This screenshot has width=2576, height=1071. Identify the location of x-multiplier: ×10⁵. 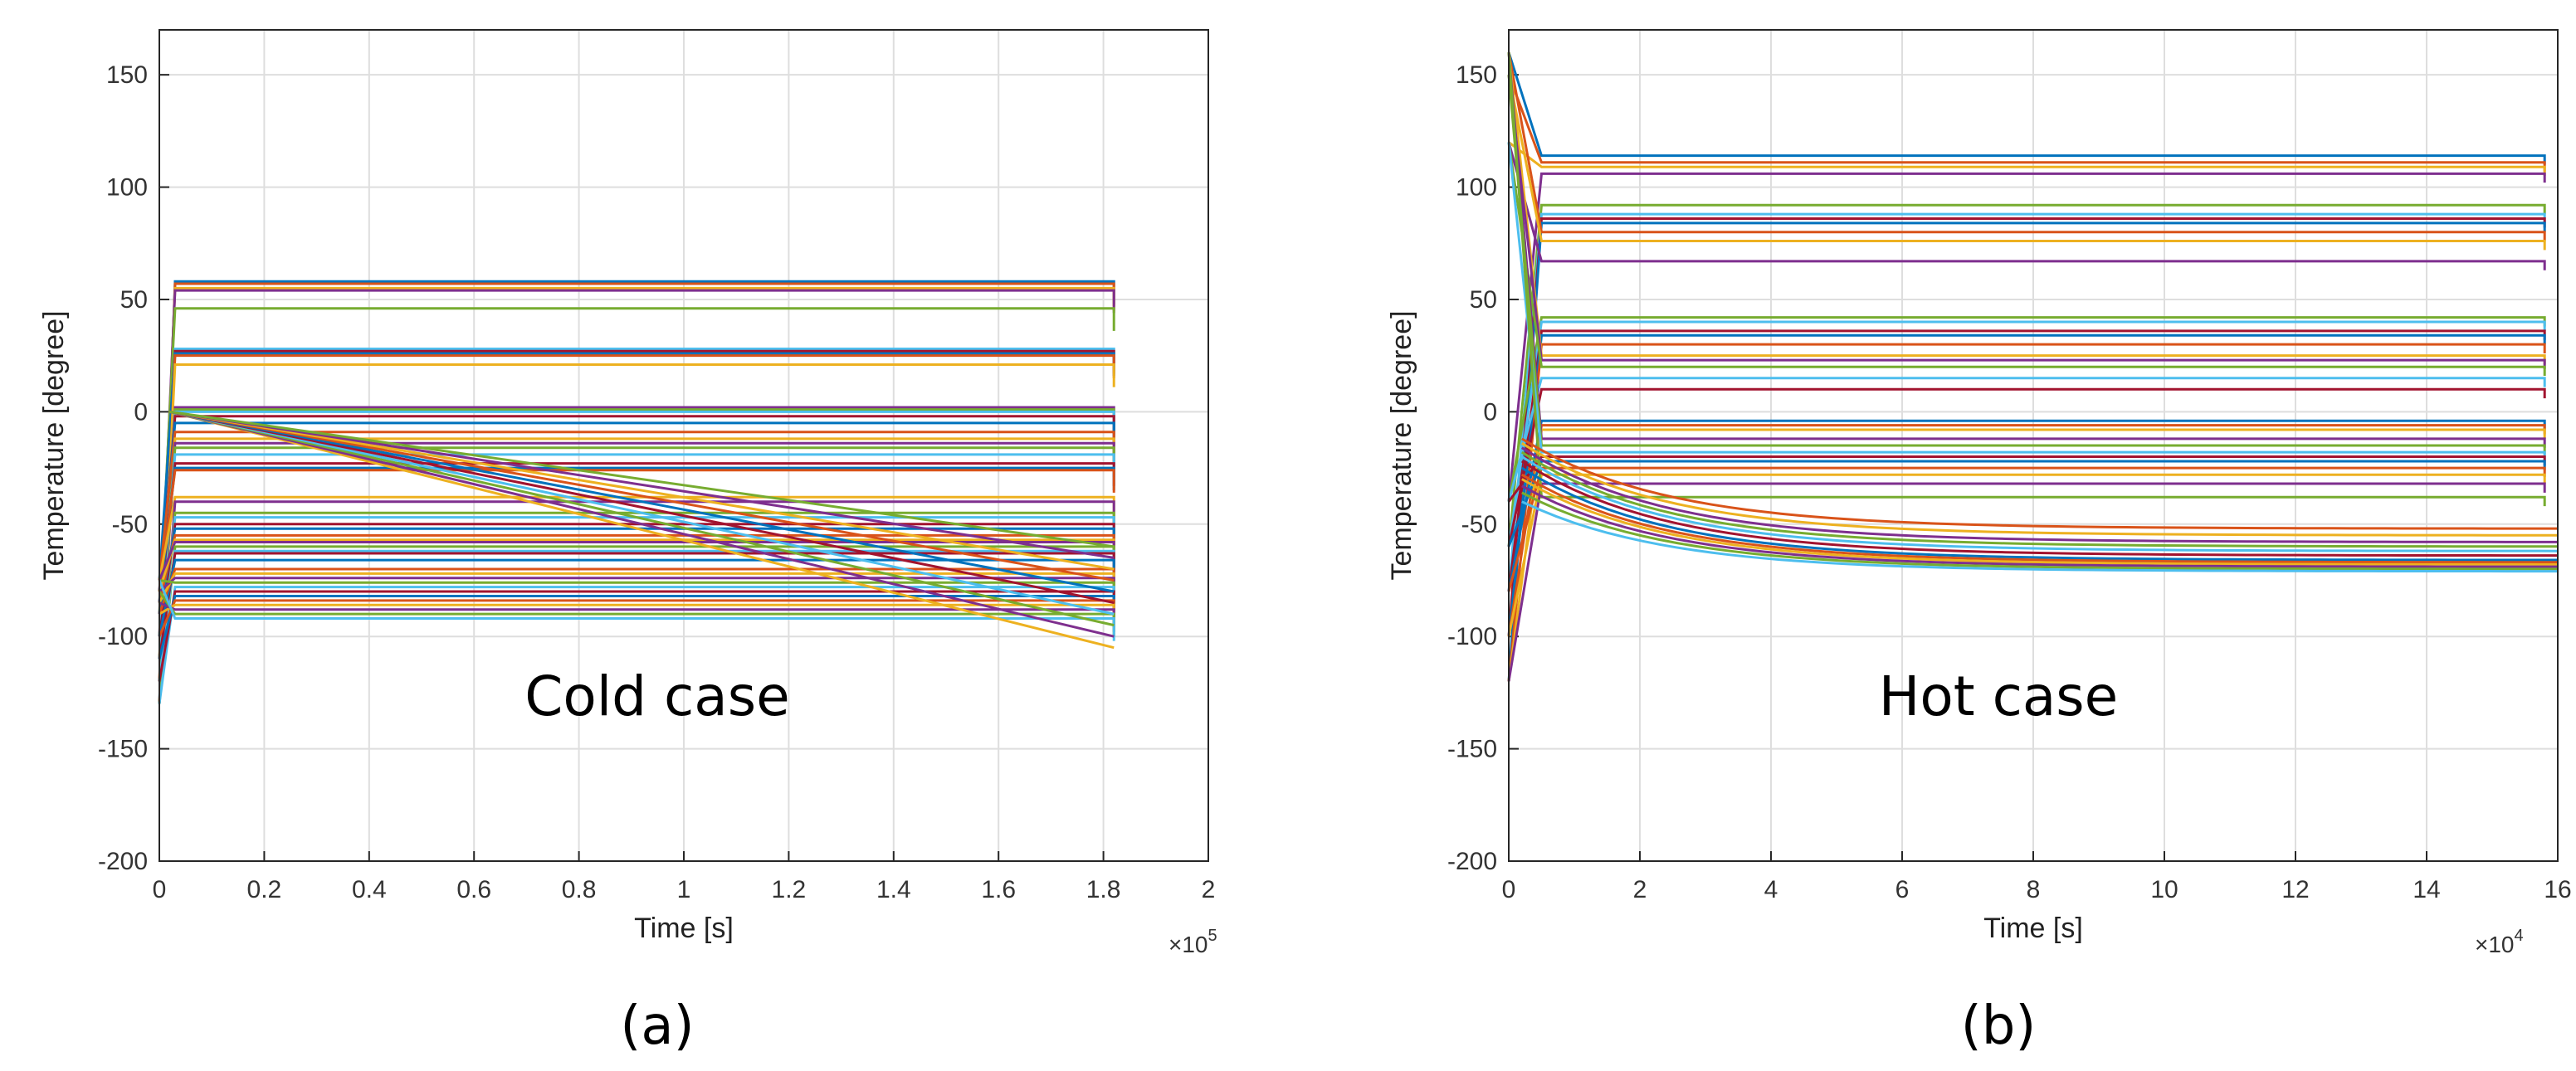
(1192, 942).